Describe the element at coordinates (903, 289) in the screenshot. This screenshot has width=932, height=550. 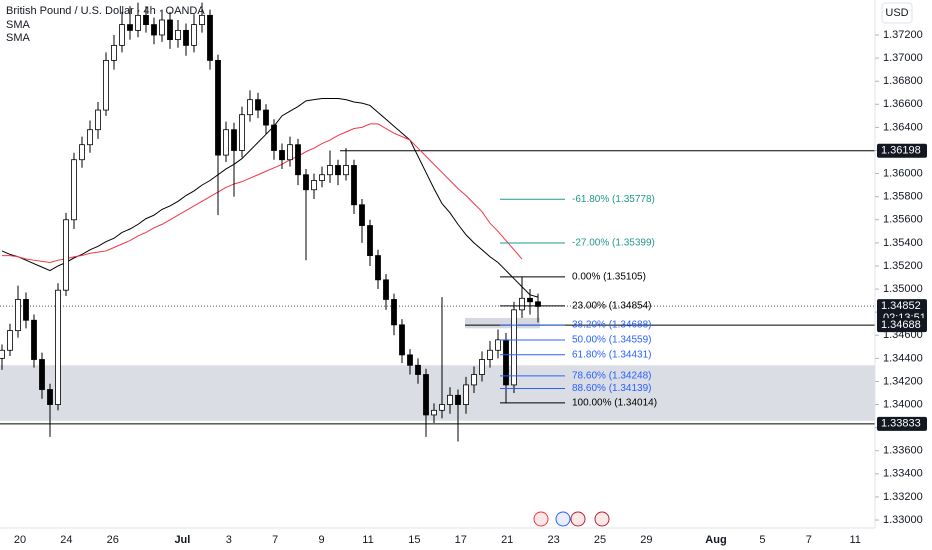
I see `y-tick-label: 1.35000` at that location.